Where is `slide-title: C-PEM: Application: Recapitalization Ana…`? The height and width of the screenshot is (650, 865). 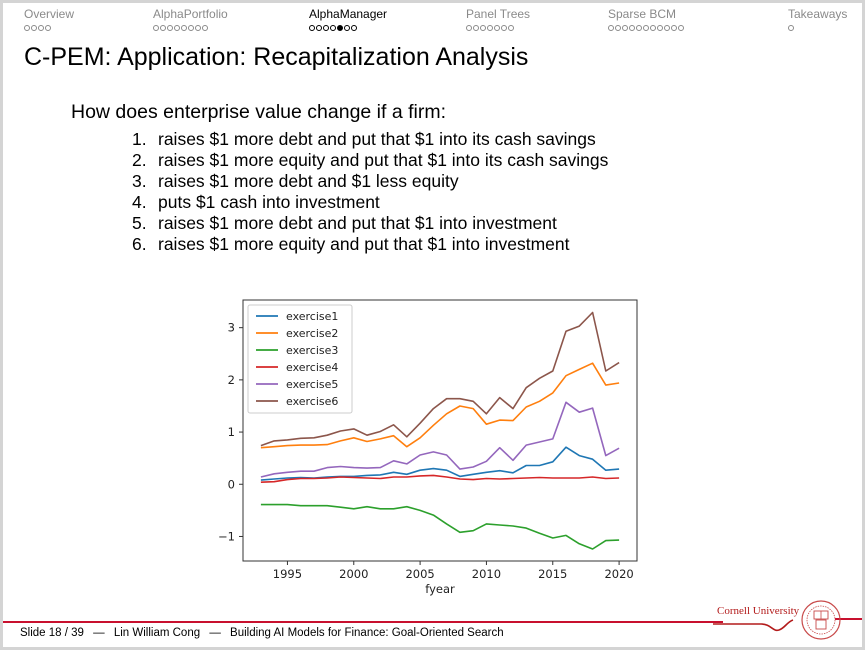
slide-title: C-PEM: Application: Recapitalization Ana… is located at coordinates (276, 57).